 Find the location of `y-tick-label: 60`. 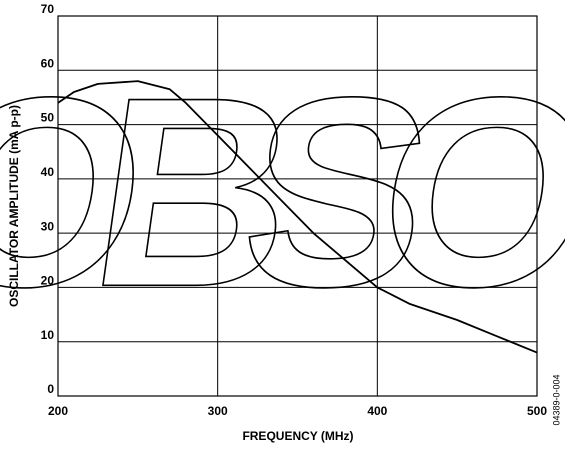

y-tick-label: 60 is located at coordinates (48, 63).